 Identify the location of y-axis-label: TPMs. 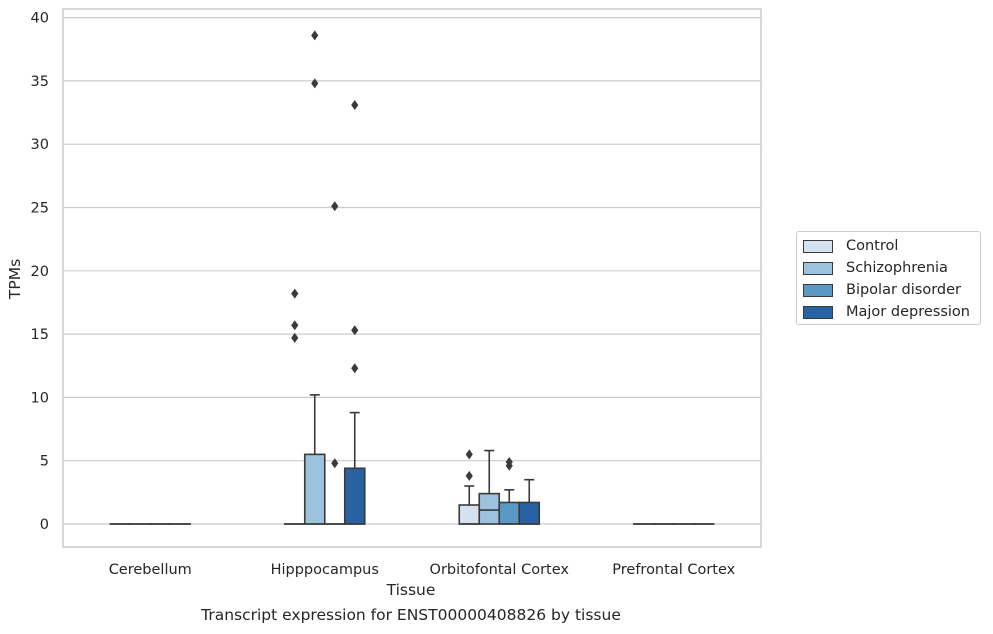
(15, 279).